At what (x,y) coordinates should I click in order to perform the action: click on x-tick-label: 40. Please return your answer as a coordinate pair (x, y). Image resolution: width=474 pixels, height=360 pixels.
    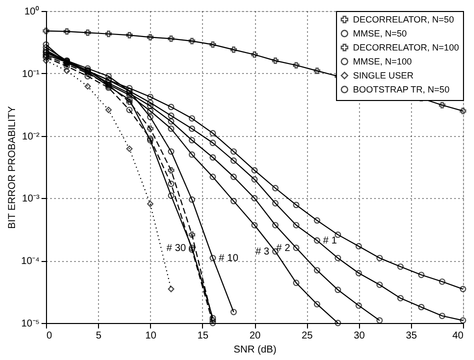
    Looking at the image, I should click on (458, 336).